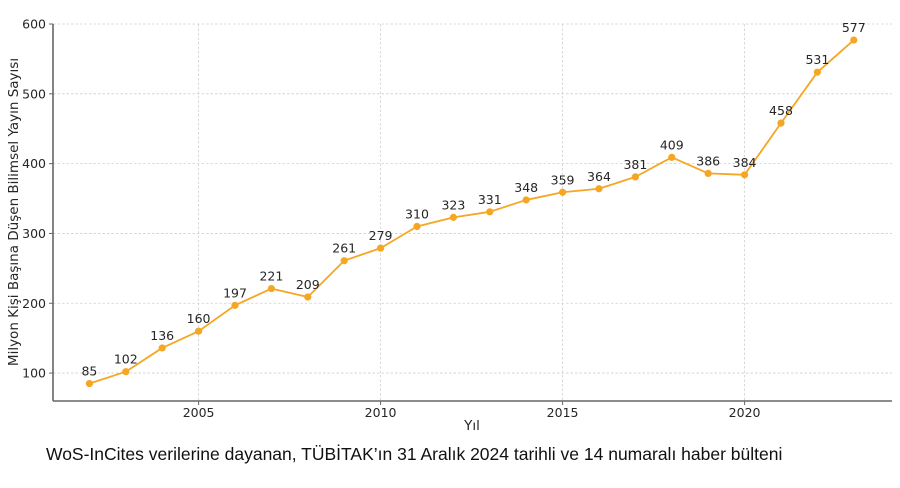 The height and width of the screenshot is (488, 900). Describe the element at coordinates (271, 276) in the screenshot. I see `data-label: 221` at that location.